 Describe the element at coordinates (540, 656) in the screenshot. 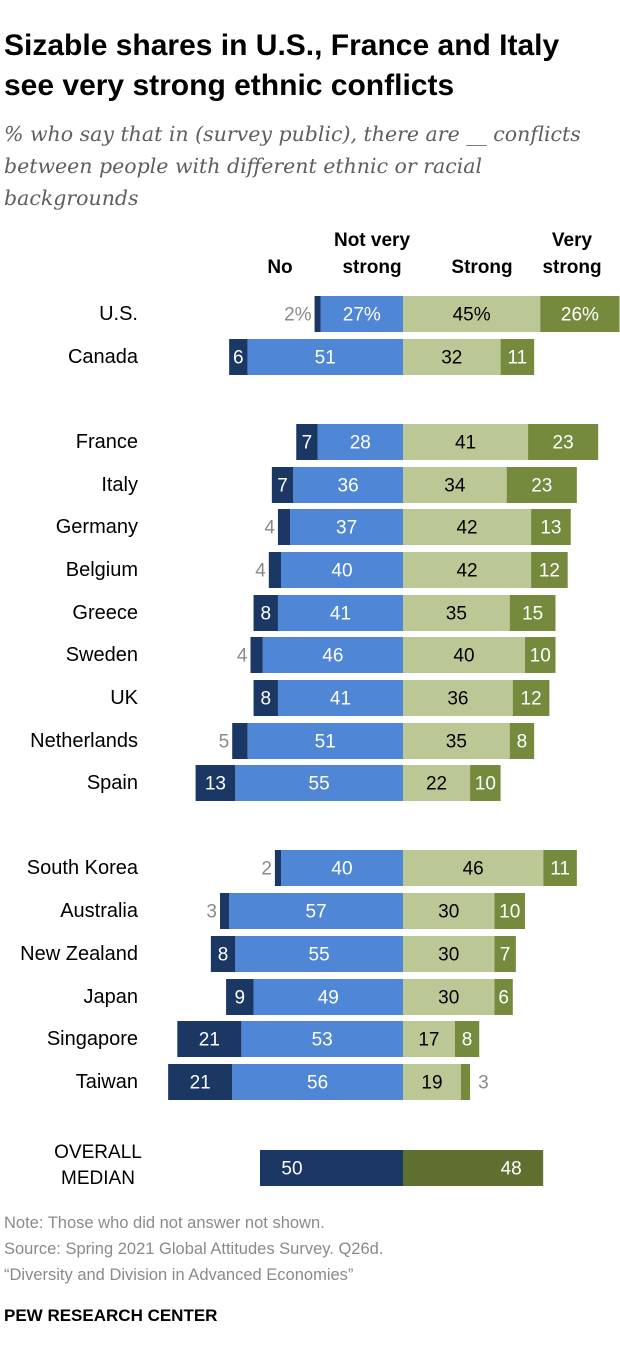

I see `value-very-strong-sweden: 10` at that location.